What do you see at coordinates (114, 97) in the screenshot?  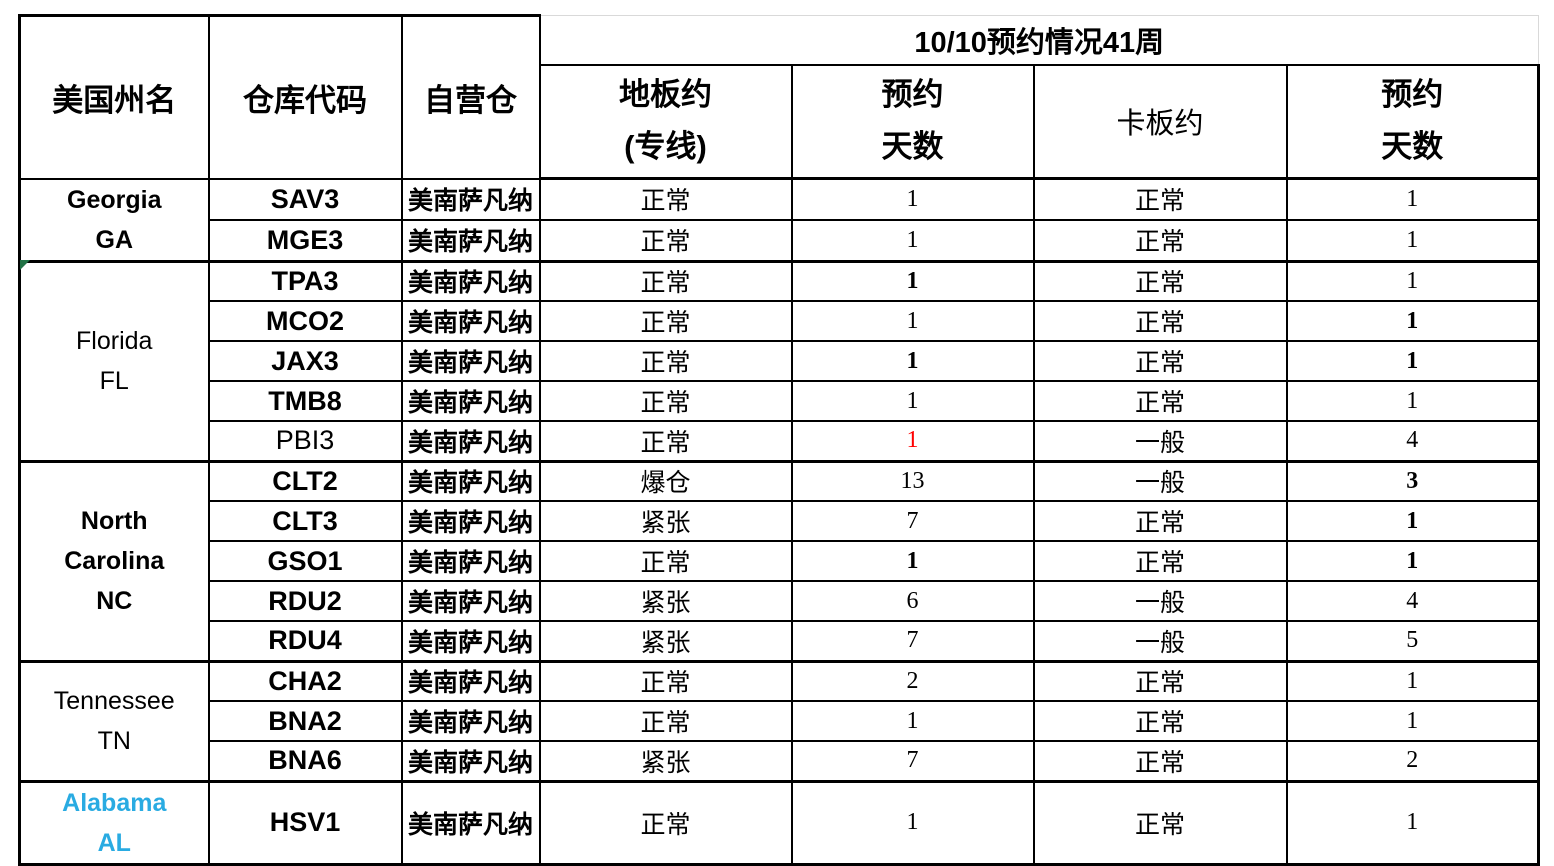 I see `header-state: 美国州名` at bounding box center [114, 97].